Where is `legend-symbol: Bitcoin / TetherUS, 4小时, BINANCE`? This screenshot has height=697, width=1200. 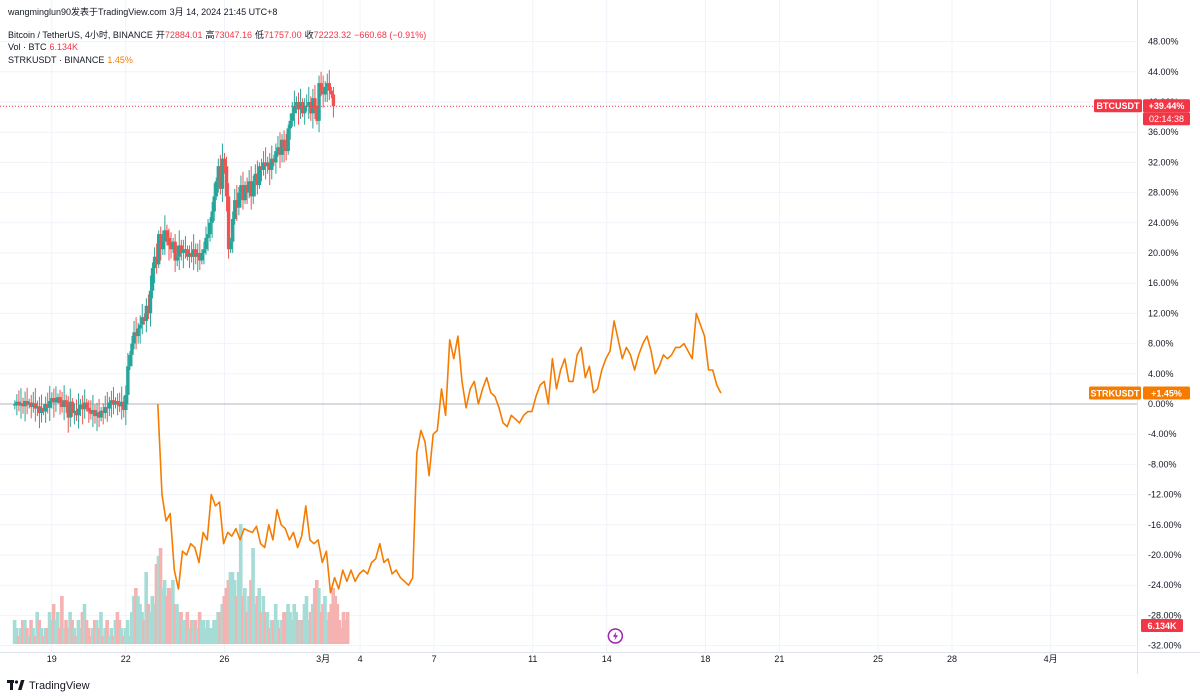
legend-symbol: Bitcoin / TetherUS, 4小时, BINANCE is located at coordinates (80, 35).